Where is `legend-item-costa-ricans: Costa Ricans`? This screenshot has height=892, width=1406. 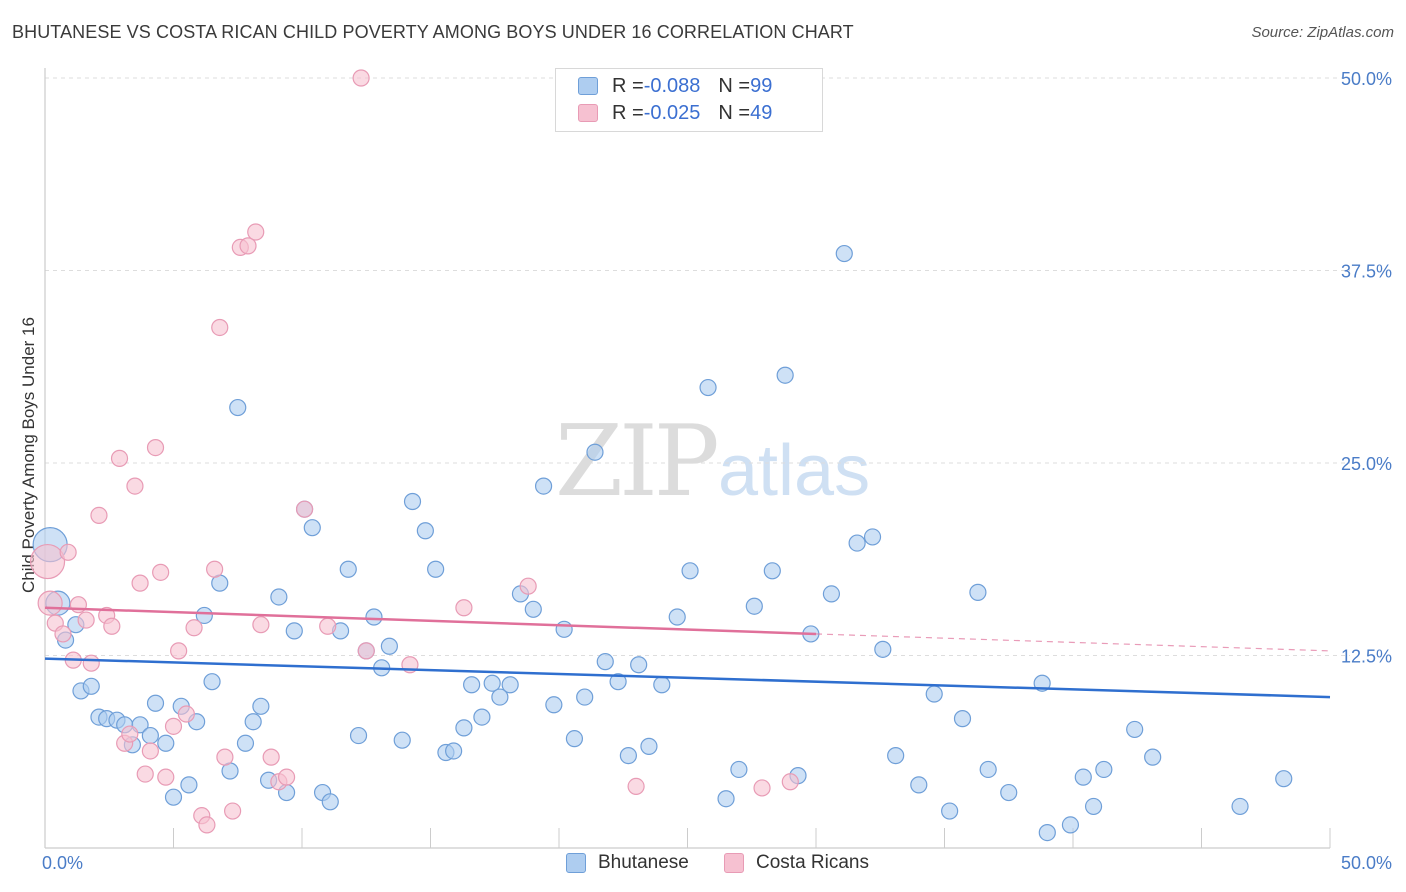
legend-item-costa-ricans: Costa Ricans is located at coordinates (796, 863).